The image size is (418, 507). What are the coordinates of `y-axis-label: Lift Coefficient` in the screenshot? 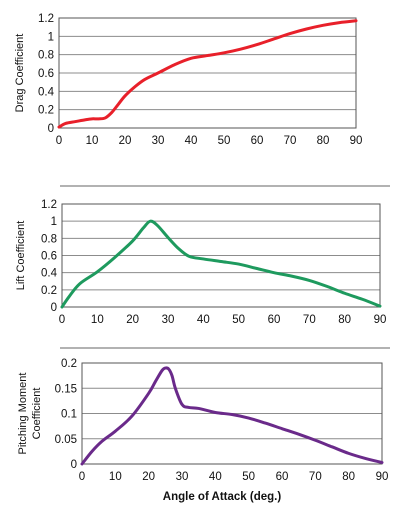 It's located at (21, 256).